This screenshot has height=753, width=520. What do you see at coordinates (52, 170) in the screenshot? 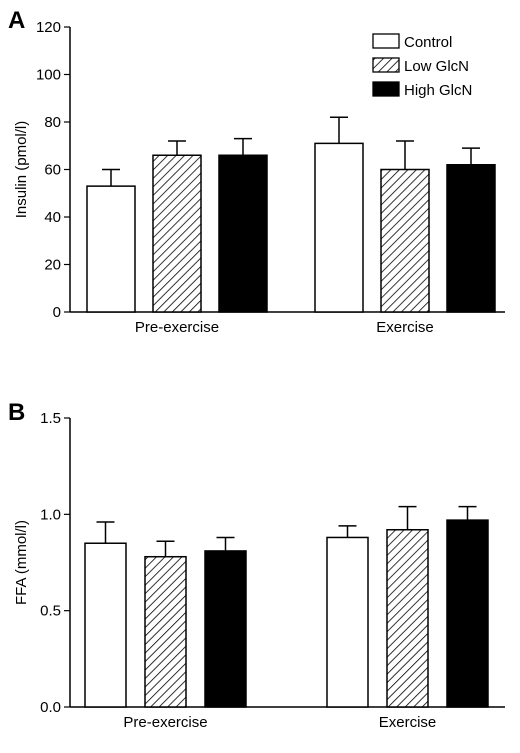
I see `y-tick-label: 60` at bounding box center [52, 170].